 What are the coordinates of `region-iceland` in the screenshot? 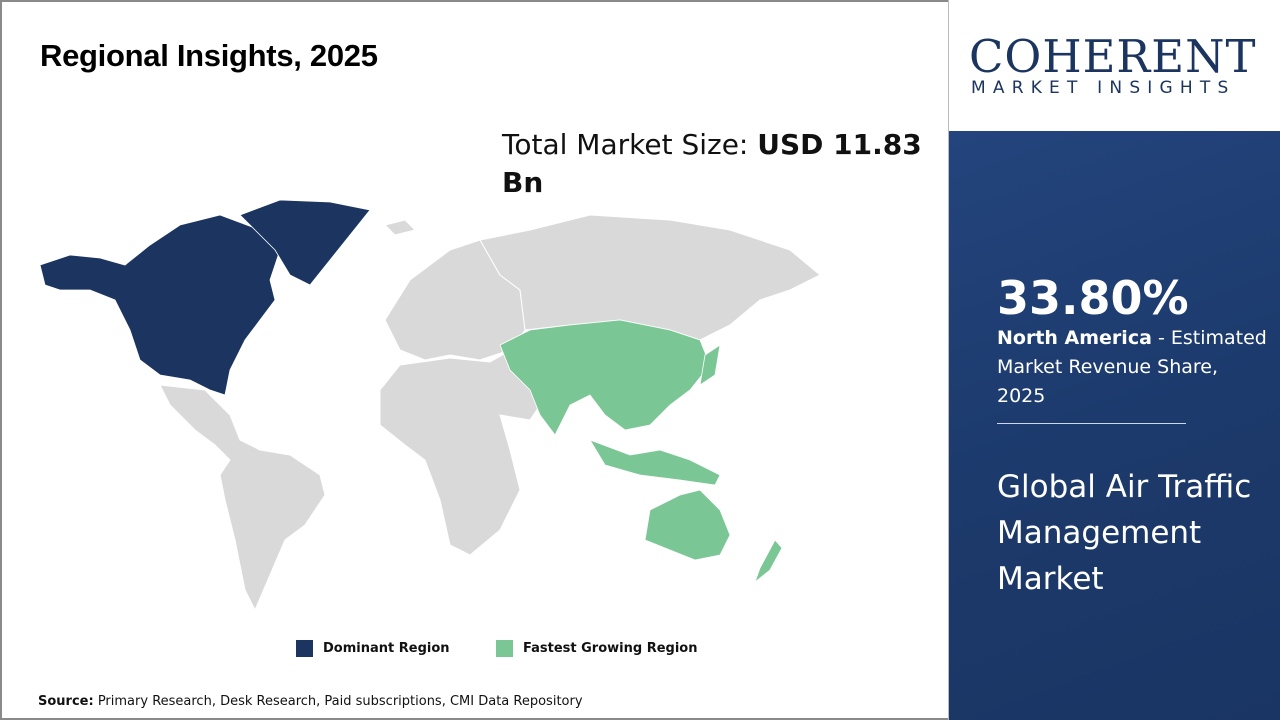 It's located at (400, 227).